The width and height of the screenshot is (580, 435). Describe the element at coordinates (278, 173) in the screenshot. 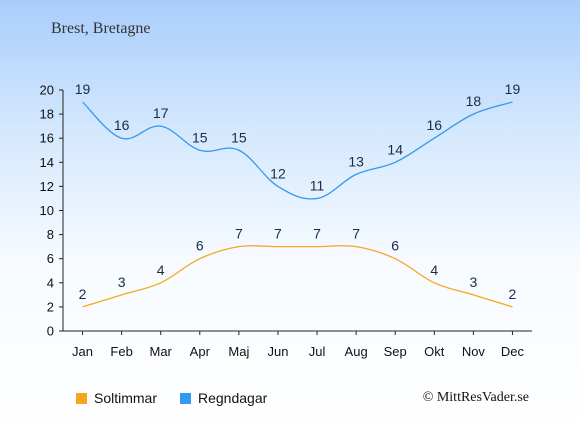

I see `data-label-regndagar: 12` at that location.